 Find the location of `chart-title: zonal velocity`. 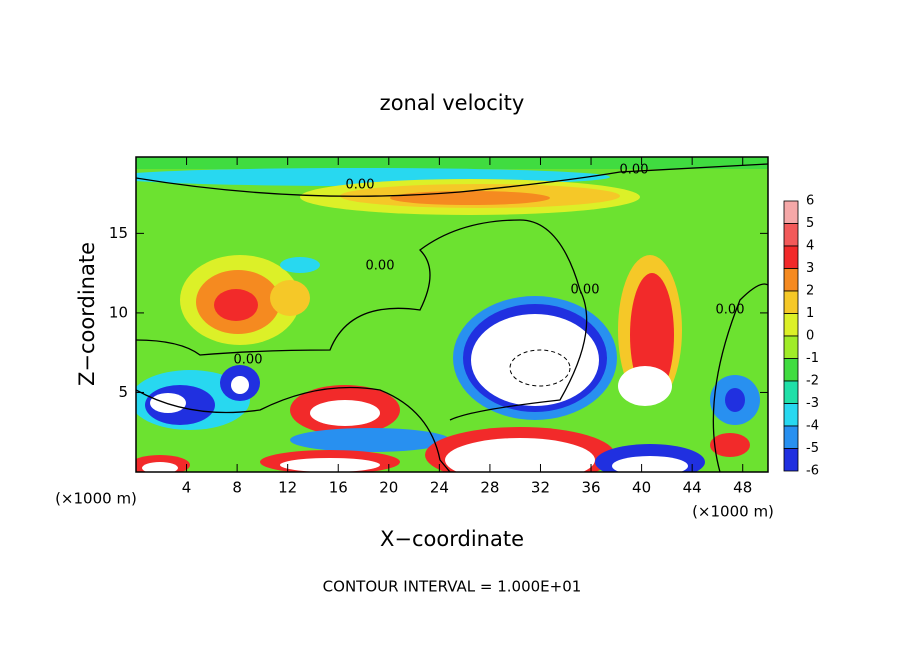

chart-title: zonal velocity is located at coordinates (452, 103).